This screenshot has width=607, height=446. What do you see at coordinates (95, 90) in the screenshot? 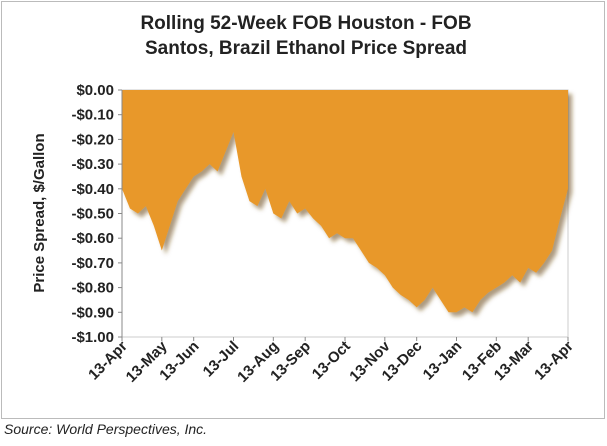
I see `y-tick-label: $0.00` at bounding box center [95, 90].